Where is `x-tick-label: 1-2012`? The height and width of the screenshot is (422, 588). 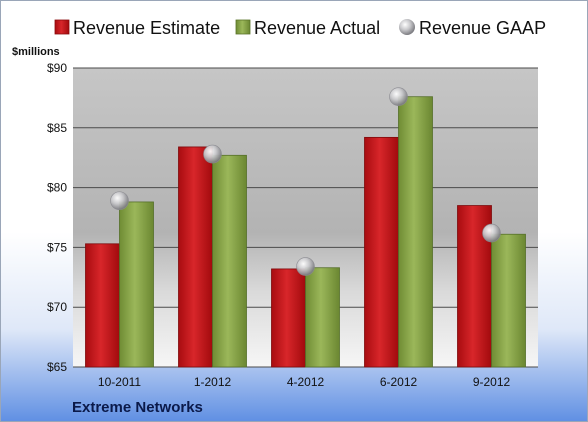 x-tick-label: 1-2012 is located at coordinates (213, 382).